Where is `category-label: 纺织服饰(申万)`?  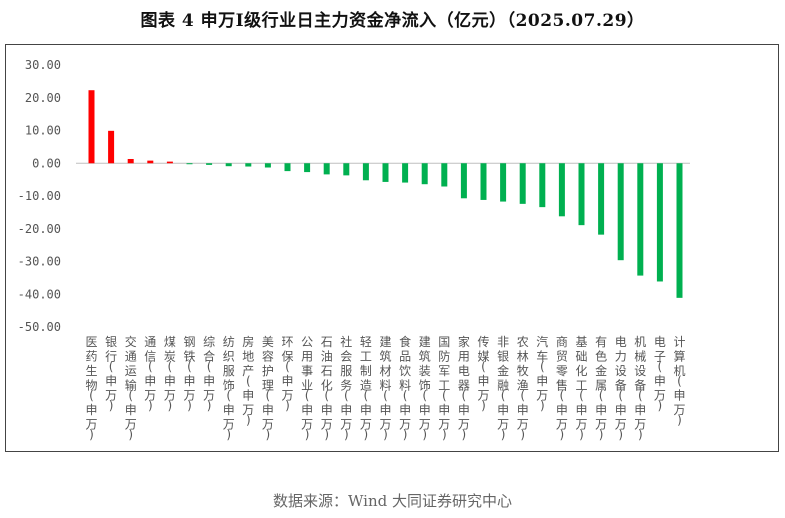
category-label: 纺织服饰(申万) is located at coordinates (229, 388).